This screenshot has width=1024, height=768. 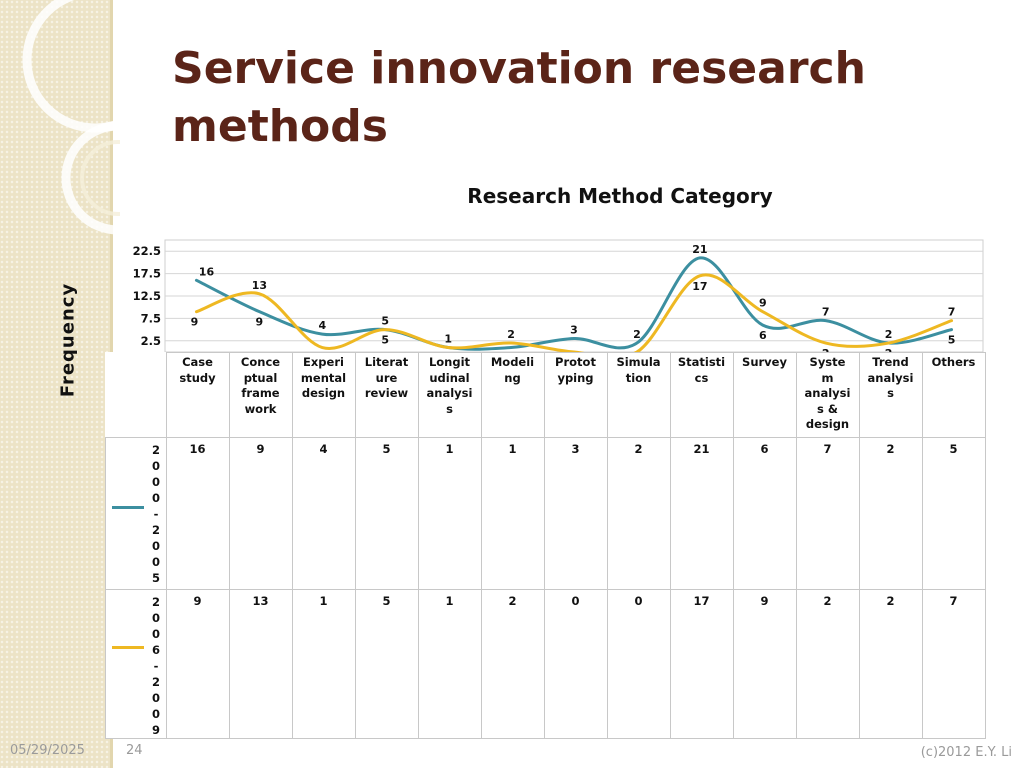 I want to click on table-cell-value: 13, so click(x=260, y=664).